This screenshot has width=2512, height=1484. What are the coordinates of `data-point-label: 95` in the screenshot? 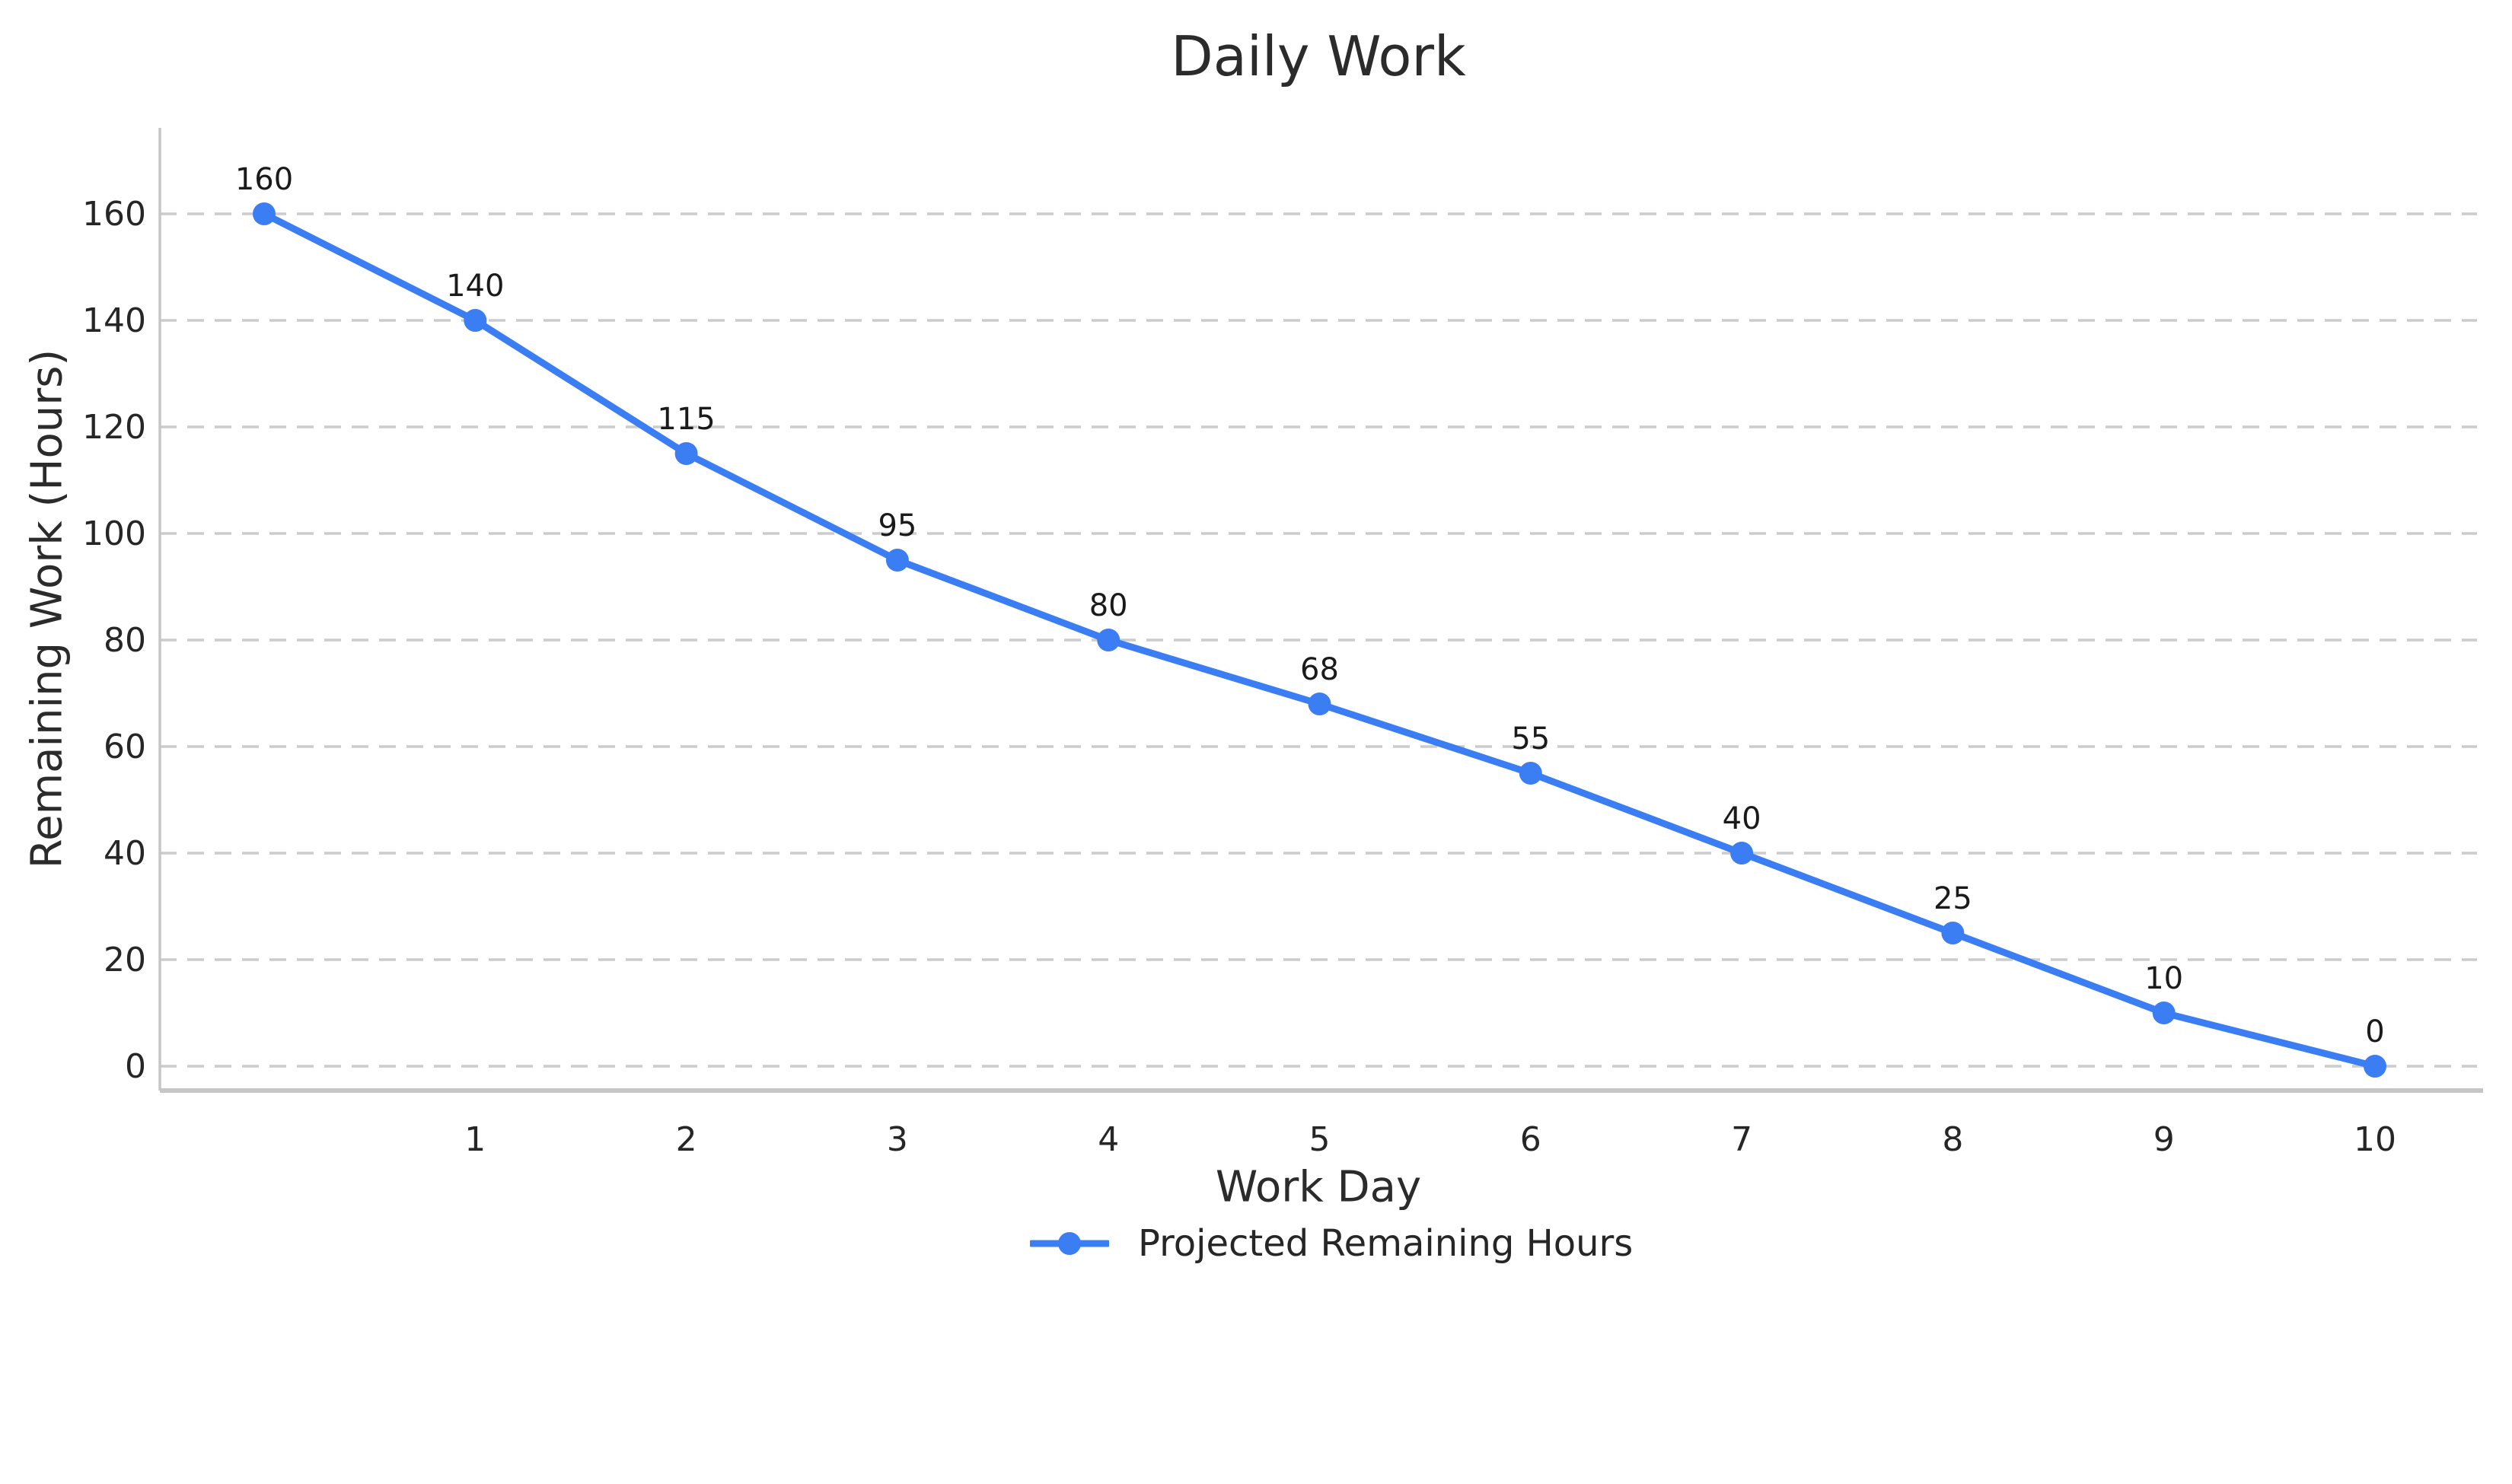 It's located at (897, 525).